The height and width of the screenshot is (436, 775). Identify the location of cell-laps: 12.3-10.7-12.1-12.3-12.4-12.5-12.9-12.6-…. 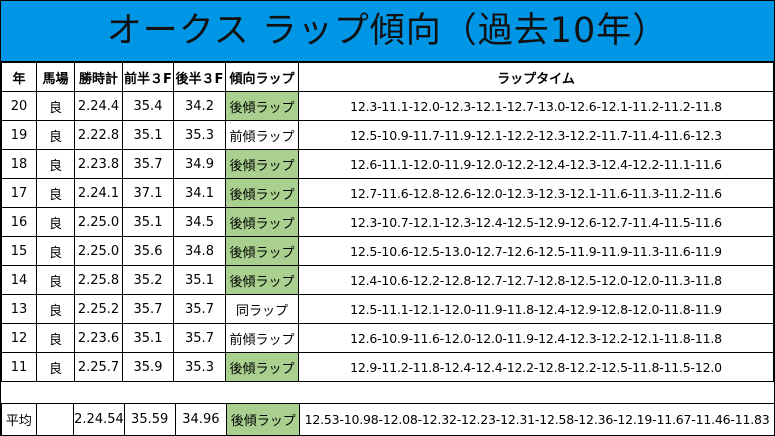
(536, 222).